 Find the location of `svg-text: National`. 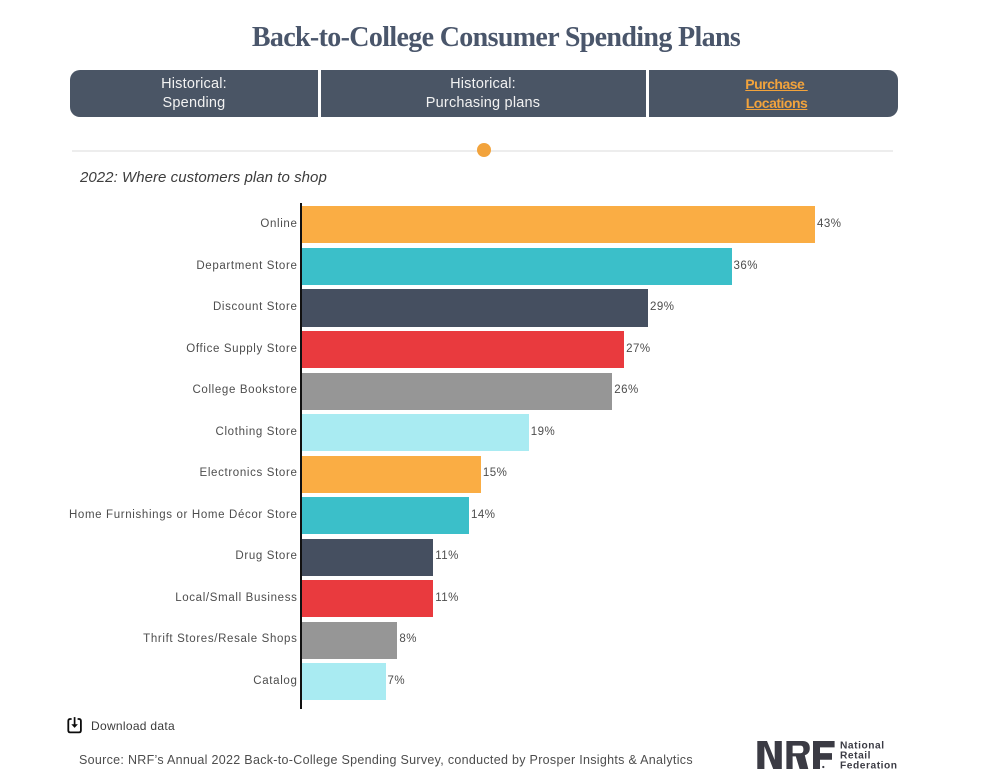

svg-text: National is located at coordinates (862, 746).